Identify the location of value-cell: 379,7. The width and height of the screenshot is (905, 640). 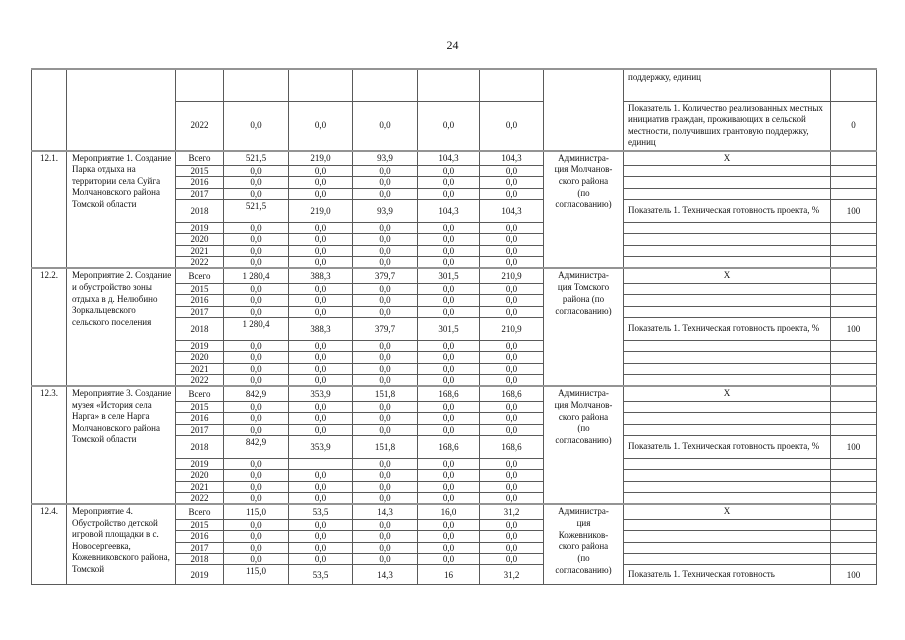
(385, 329).